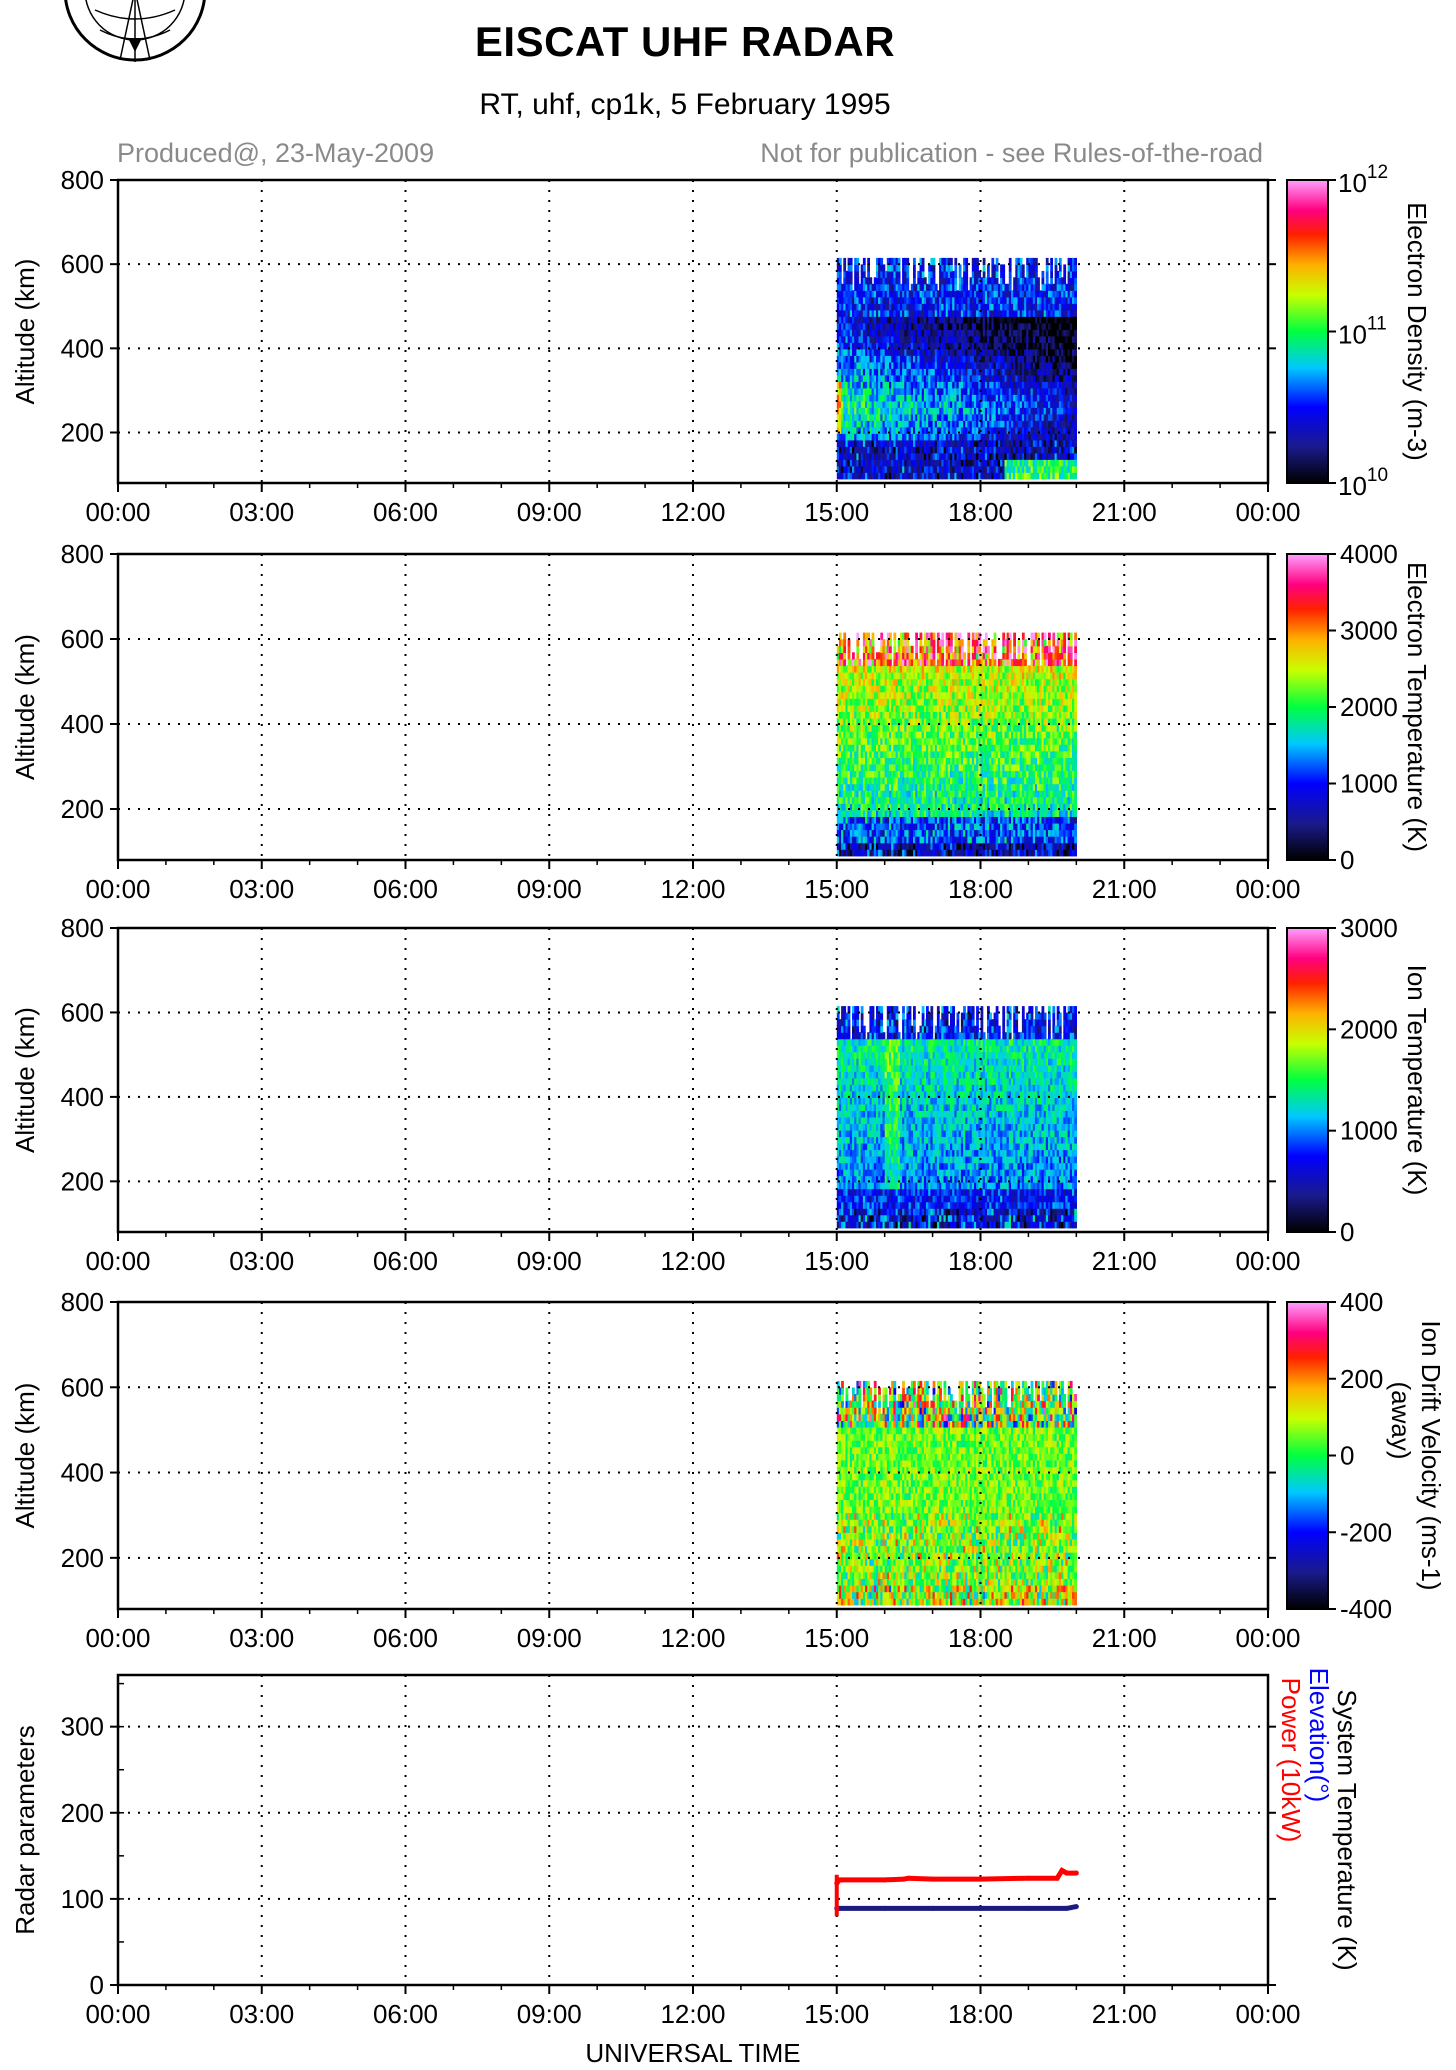 The height and width of the screenshot is (2070, 1456). I want to click on colorbar-tick-label: 1010, so click(1363, 483).